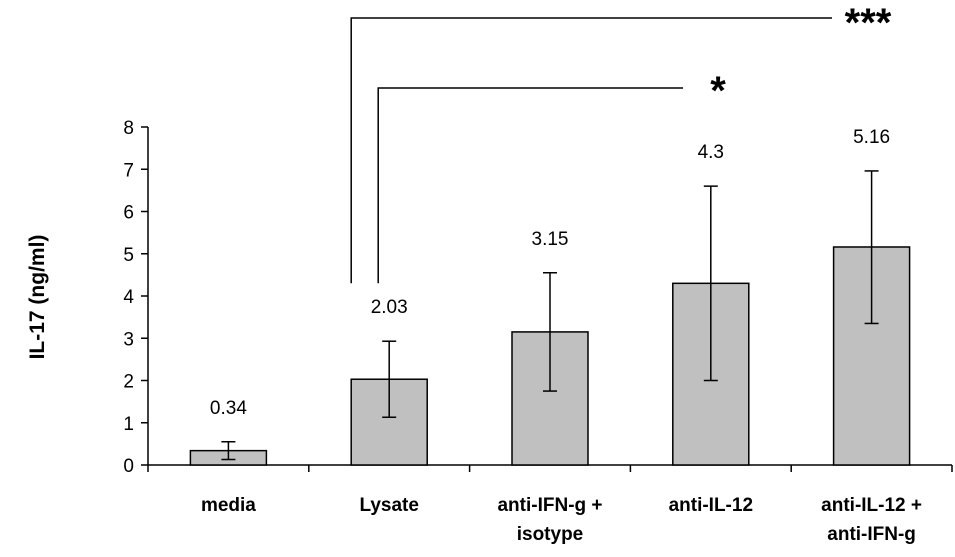 This screenshot has width=955, height=557. I want to click on y-axis-label: IL-17 (ng/ml), so click(37, 297).